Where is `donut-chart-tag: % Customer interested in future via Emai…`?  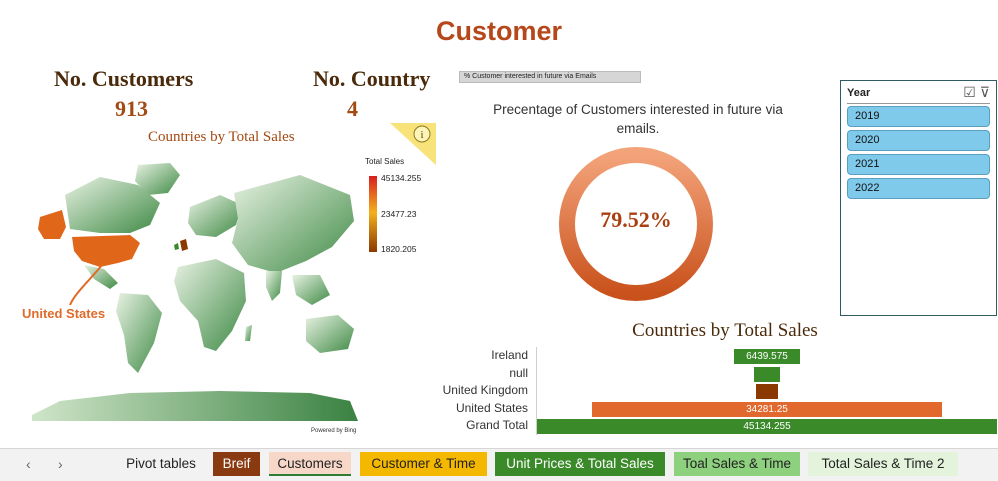 donut-chart-tag: % Customer interested in future via Emai… is located at coordinates (550, 77).